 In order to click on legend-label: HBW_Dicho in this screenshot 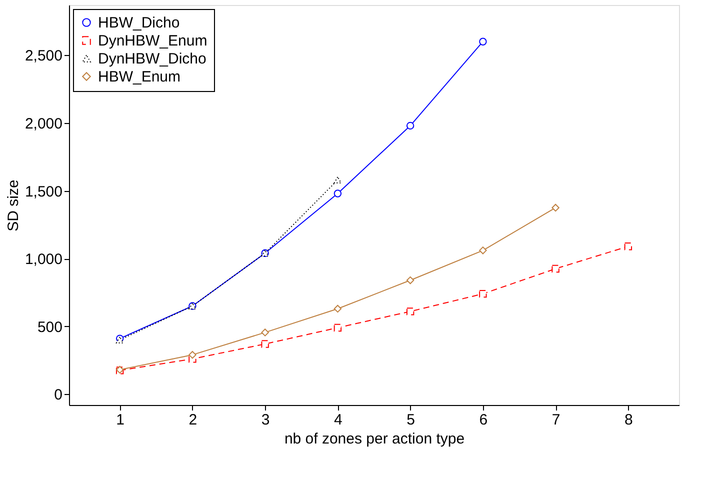, I will do `click(139, 23)`.